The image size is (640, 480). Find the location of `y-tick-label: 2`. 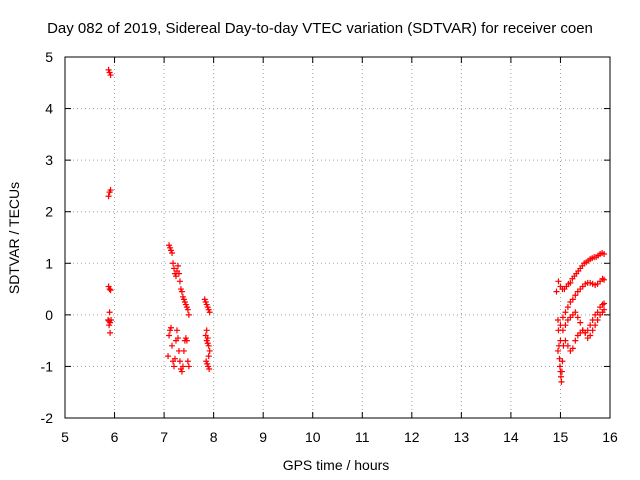

y-tick-label: 2 is located at coordinates (49, 212).